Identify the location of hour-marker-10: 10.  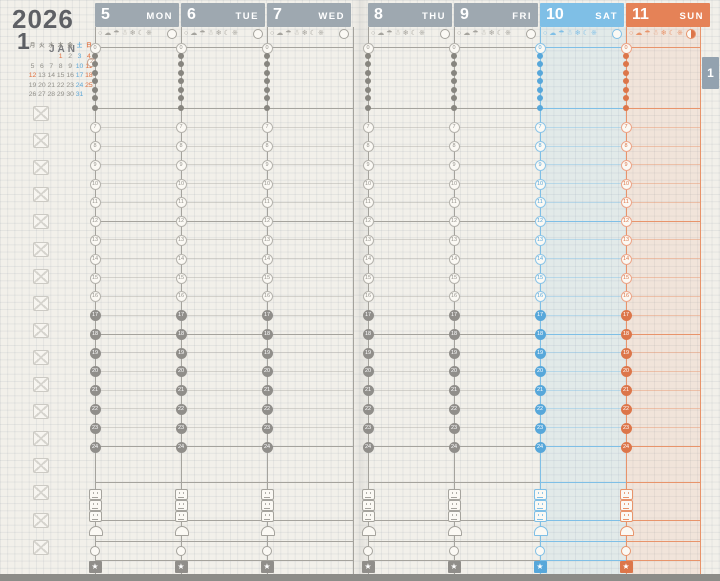
(368, 184).